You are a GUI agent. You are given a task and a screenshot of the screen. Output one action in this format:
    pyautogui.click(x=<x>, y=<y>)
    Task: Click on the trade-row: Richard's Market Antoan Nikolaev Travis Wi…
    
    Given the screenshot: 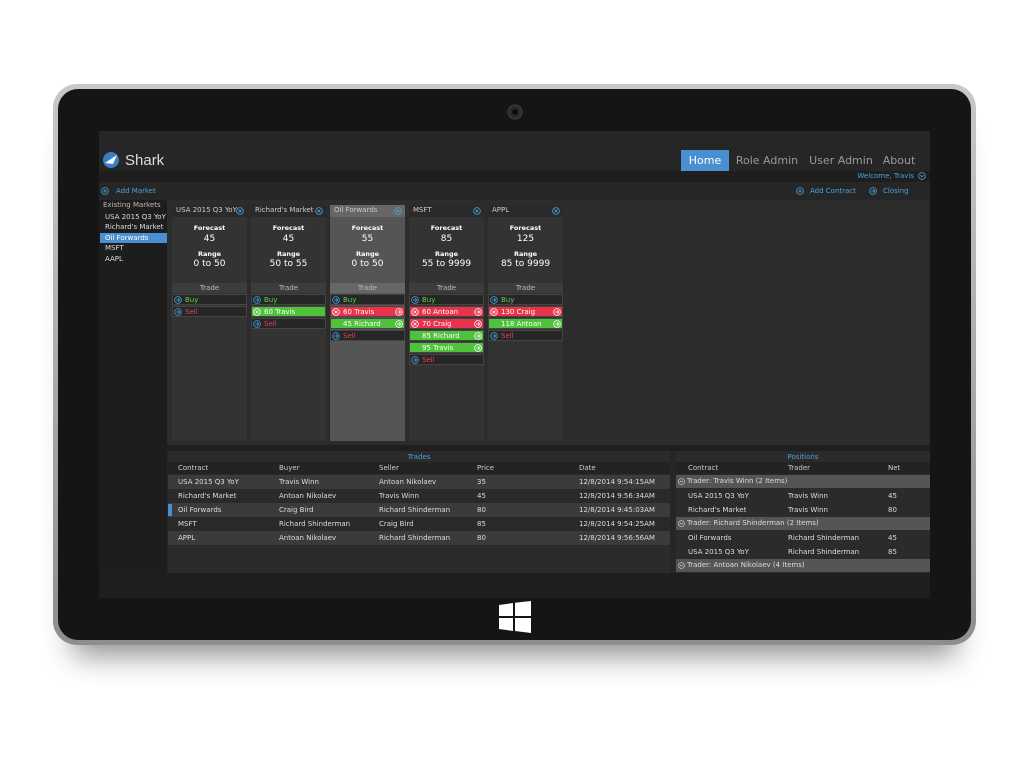 What is the action you would take?
    pyautogui.click(x=419, y=496)
    